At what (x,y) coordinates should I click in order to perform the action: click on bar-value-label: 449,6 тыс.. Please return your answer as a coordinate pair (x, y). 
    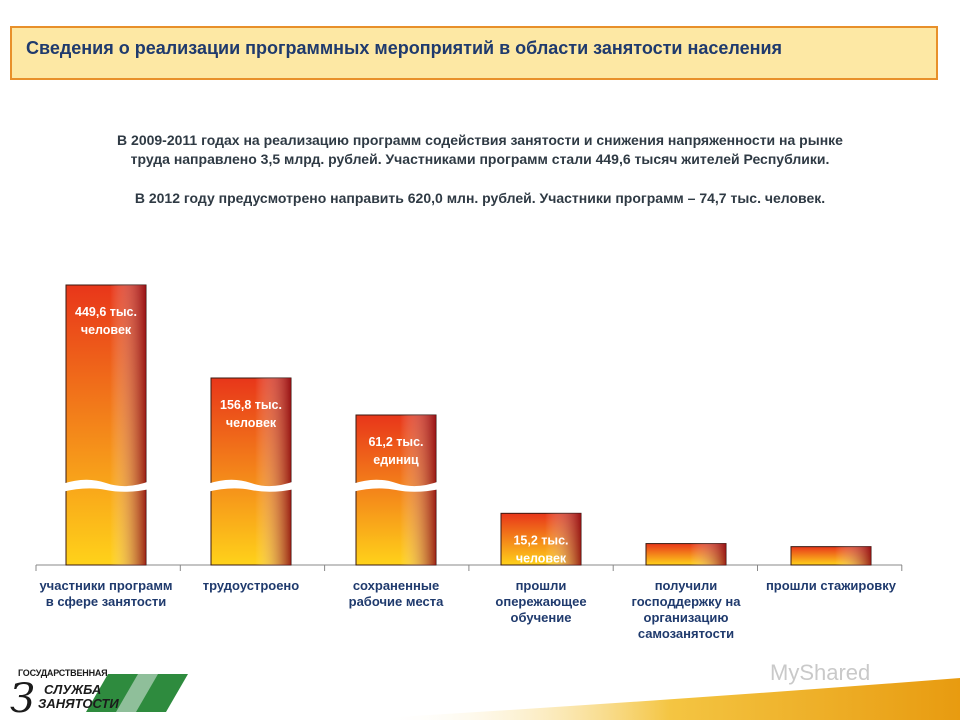
    Looking at the image, I should click on (106, 312).